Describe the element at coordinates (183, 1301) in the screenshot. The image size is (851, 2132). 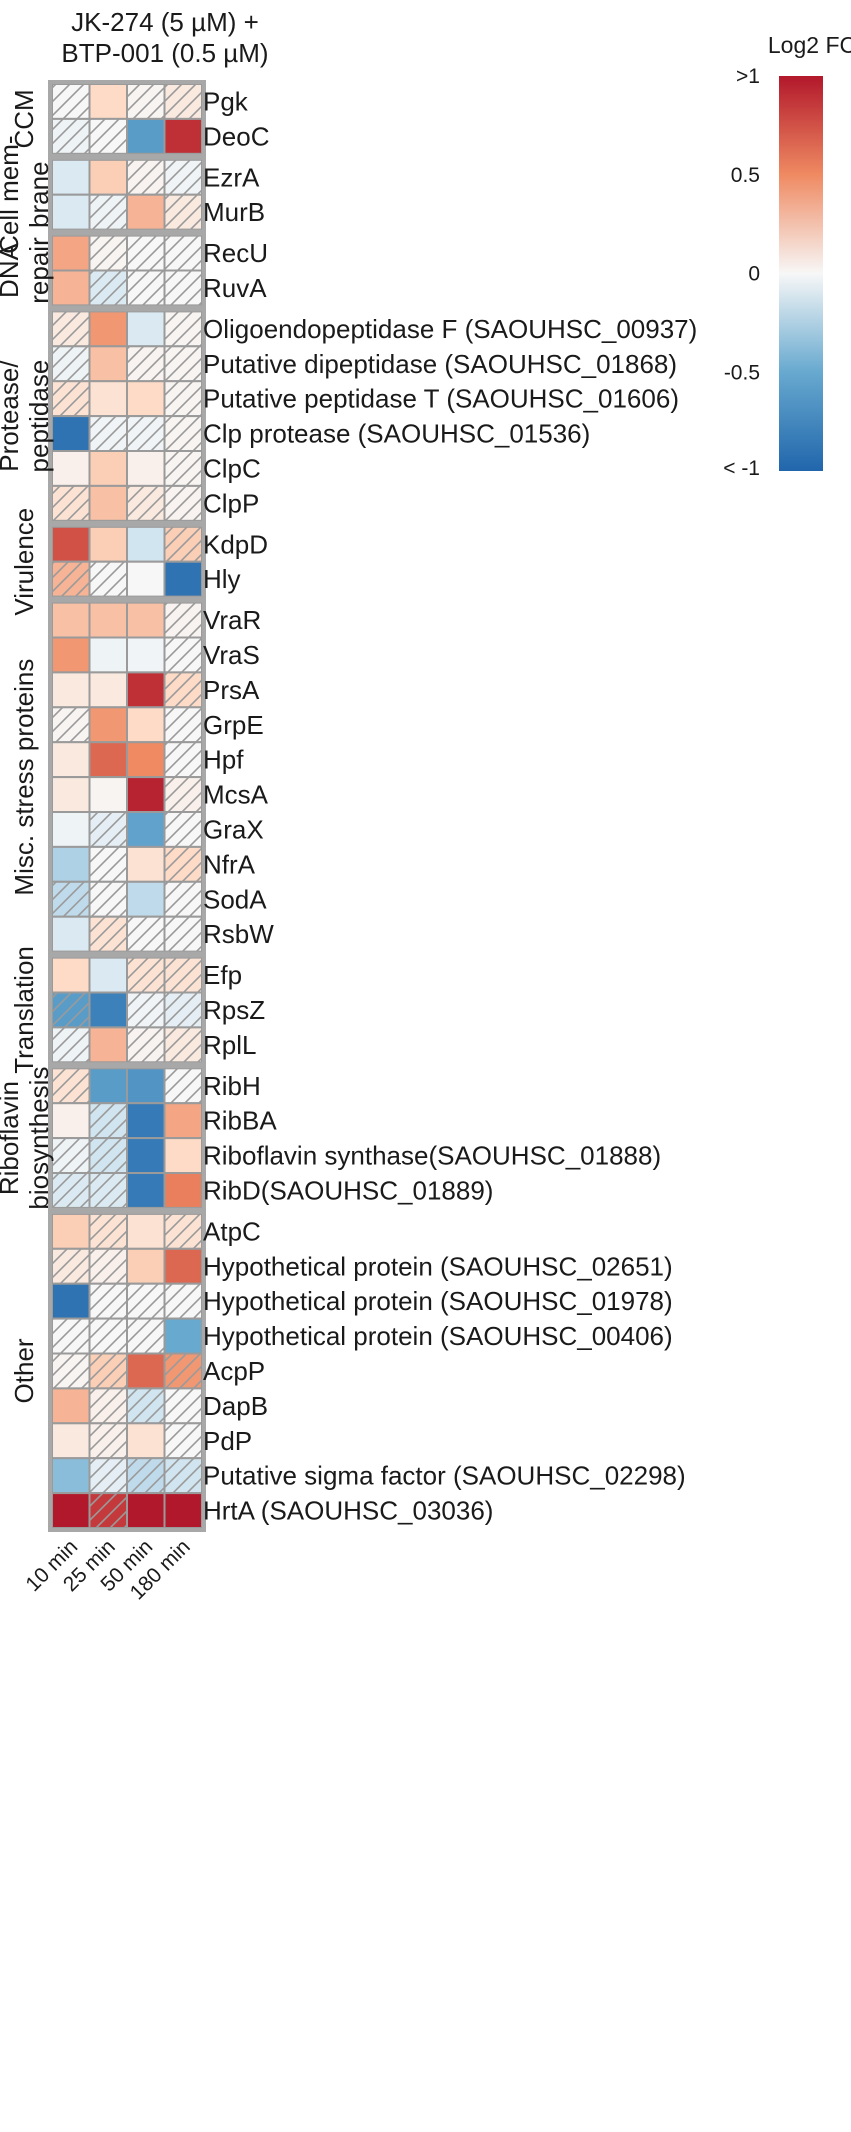
I see `hatch-overlay-hypothetical-protein-saouhsc-01978-180-min` at that location.